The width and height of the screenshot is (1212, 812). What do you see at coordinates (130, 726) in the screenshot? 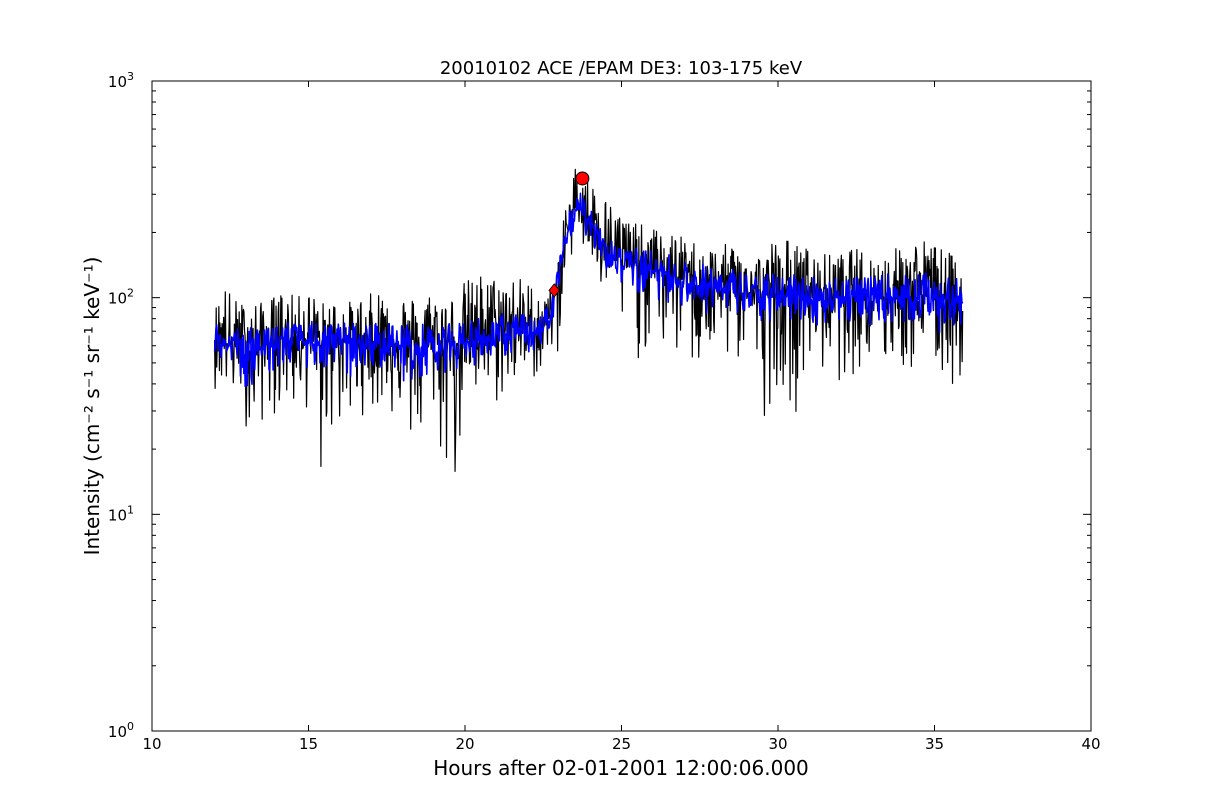
I see `y-tick-label-exponent: 0` at bounding box center [130, 726].